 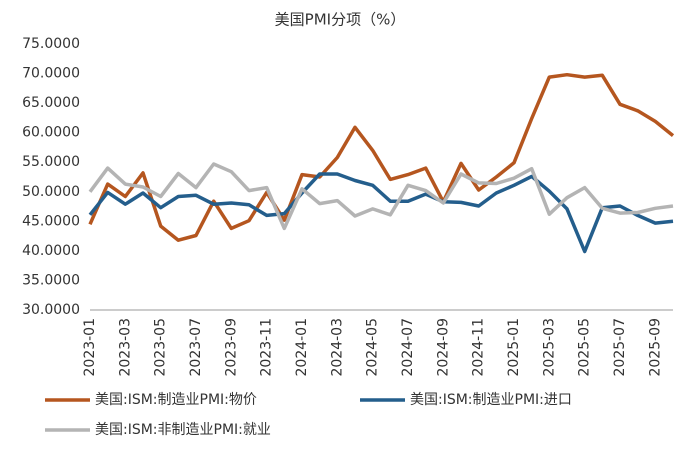 What do you see at coordinates (183, 430) in the screenshot?
I see `legend-label: 美国:ISM:非制造业PMI:就业` at bounding box center [183, 430].